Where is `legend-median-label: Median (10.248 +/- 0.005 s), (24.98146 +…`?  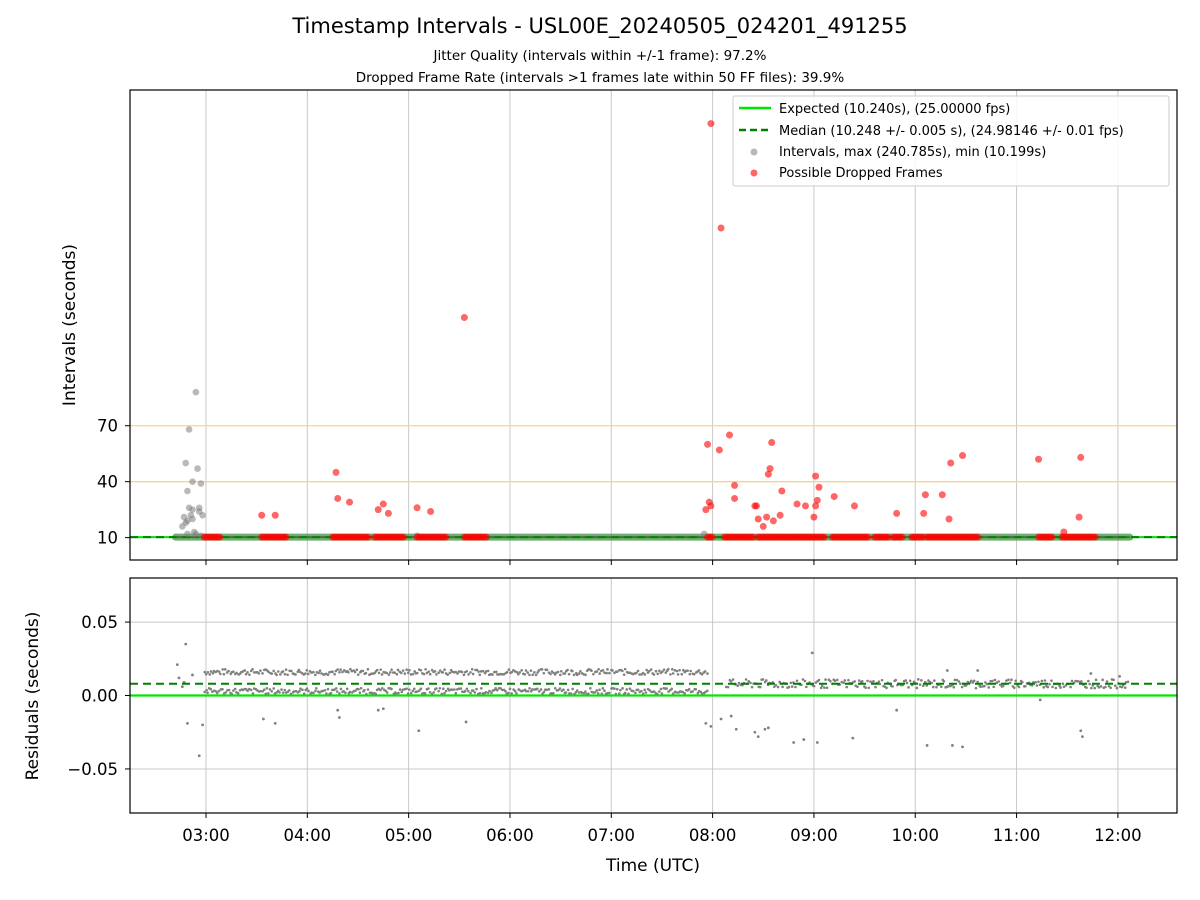 legend-median-label: Median (10.248 +/- 0.005 s), (24.98146 +… is located at coordinates (951, 131).